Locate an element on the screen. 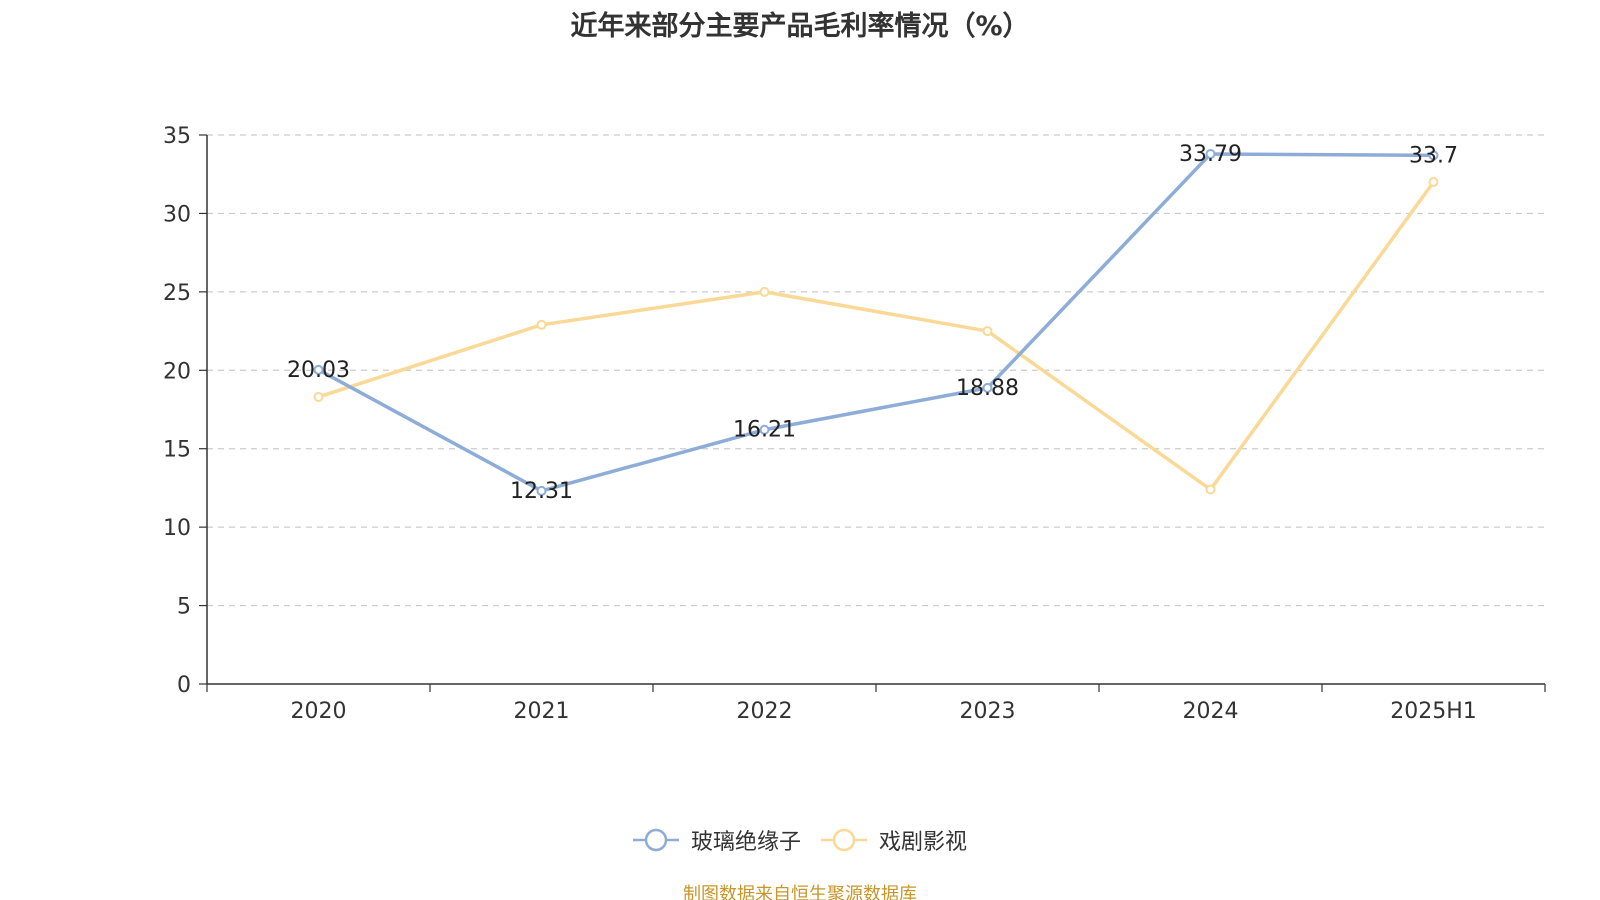 This screenshot has width=1600, height=900. x-tick-label: 2024 is located at coordinates (1211, 711).